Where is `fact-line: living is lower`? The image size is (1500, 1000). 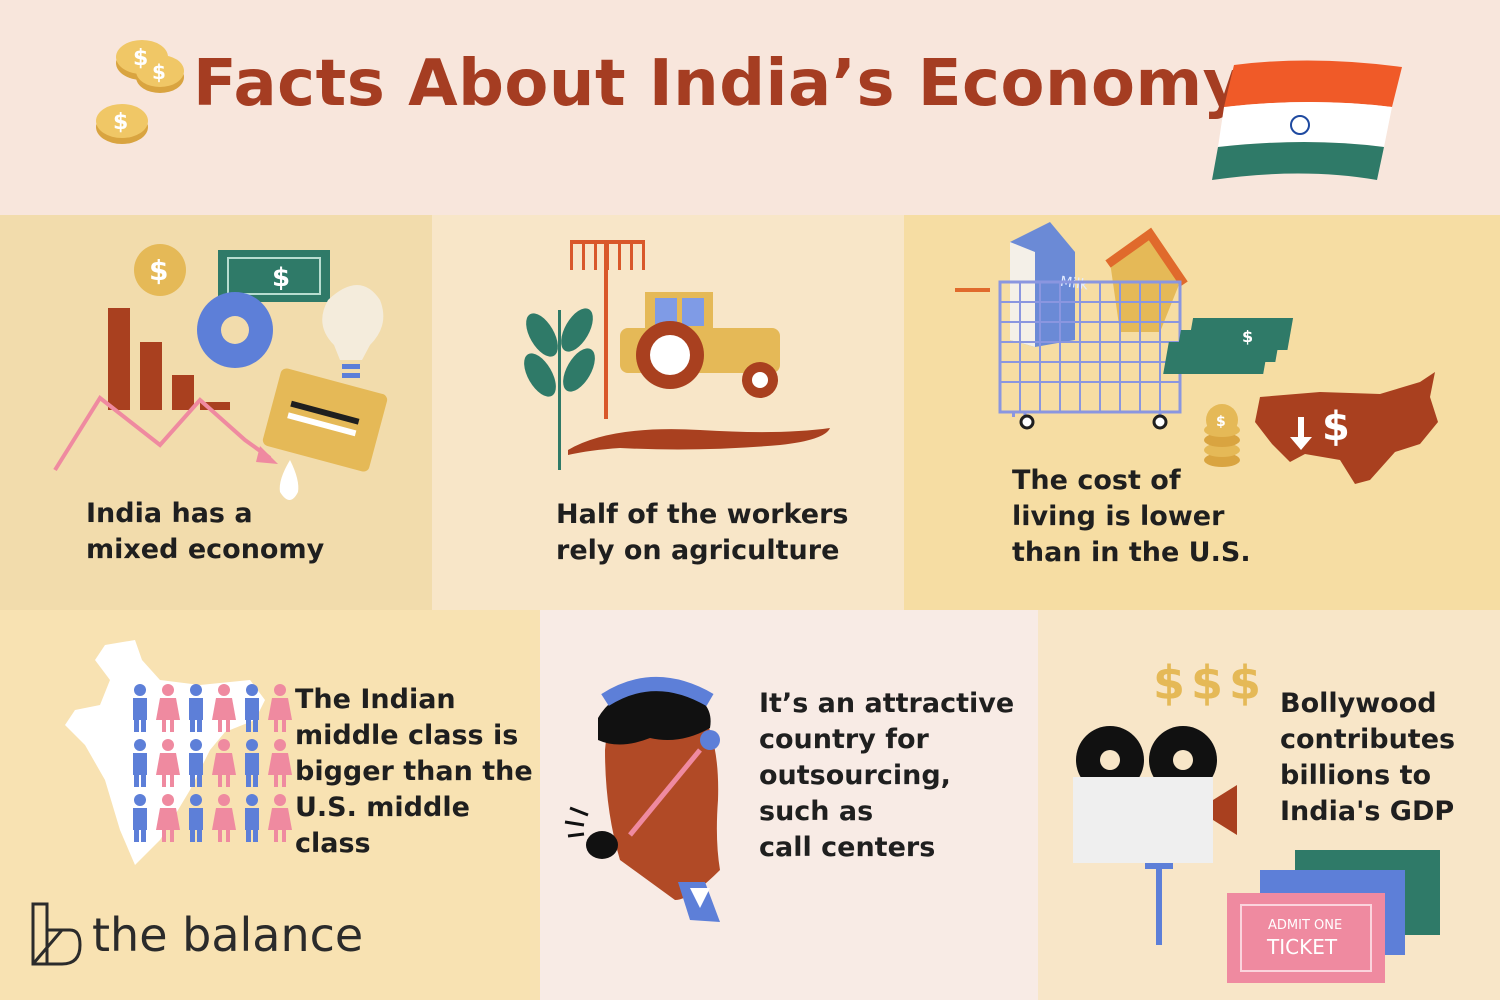 fact-line: living is lower is located at coordinates (1118, 516).